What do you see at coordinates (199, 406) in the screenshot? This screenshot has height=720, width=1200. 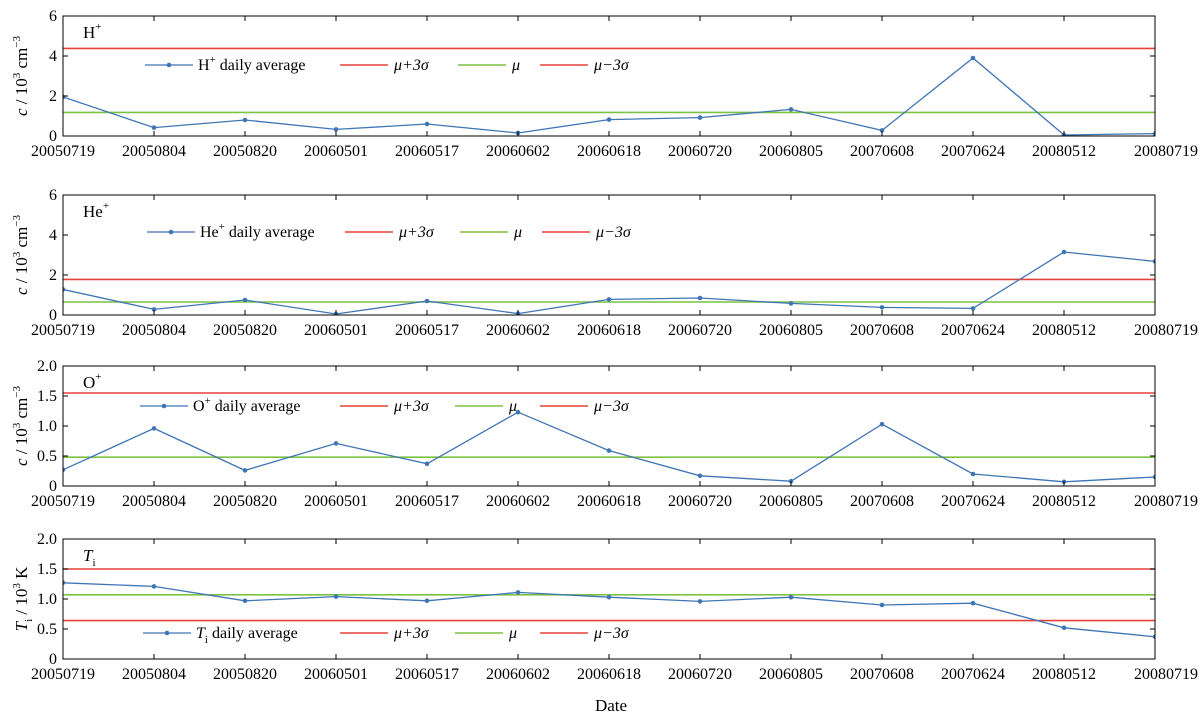 I see `legend-series-base: O` at bounding box center [199, 406].